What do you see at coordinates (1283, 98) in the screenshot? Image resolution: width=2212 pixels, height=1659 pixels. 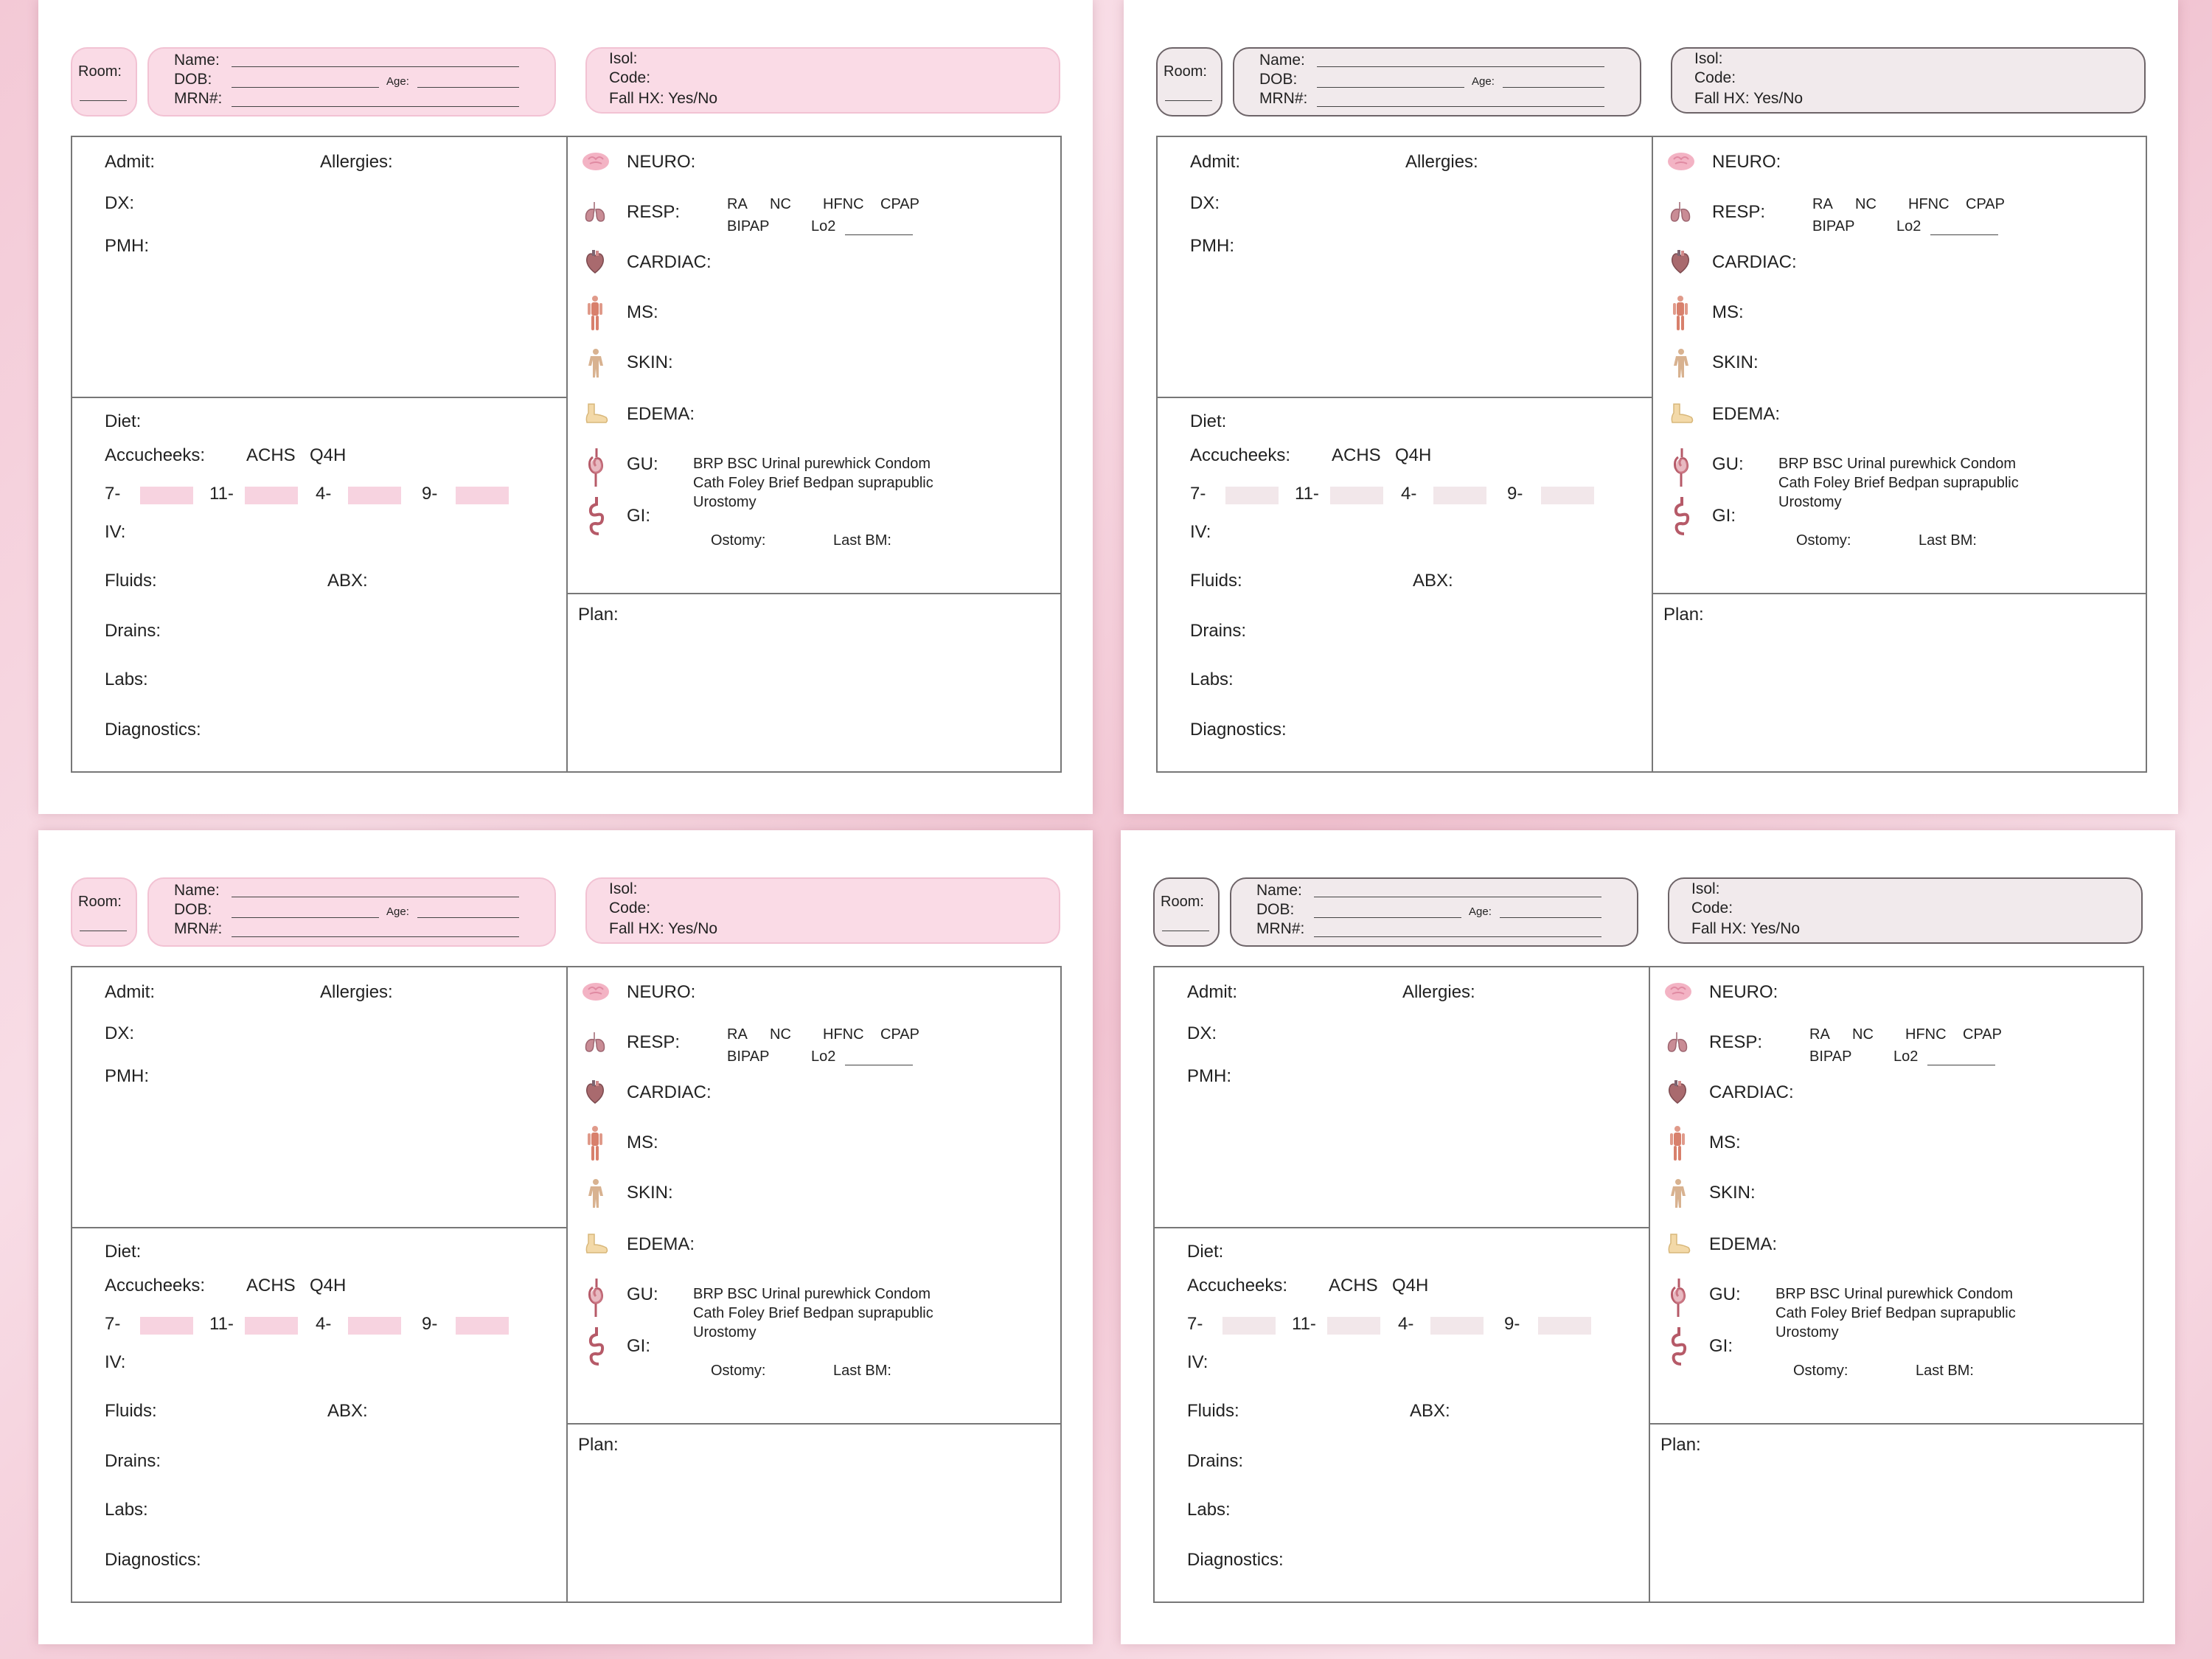 I see `mrn-label: MRN#:` at bounding box center [1283, 98].